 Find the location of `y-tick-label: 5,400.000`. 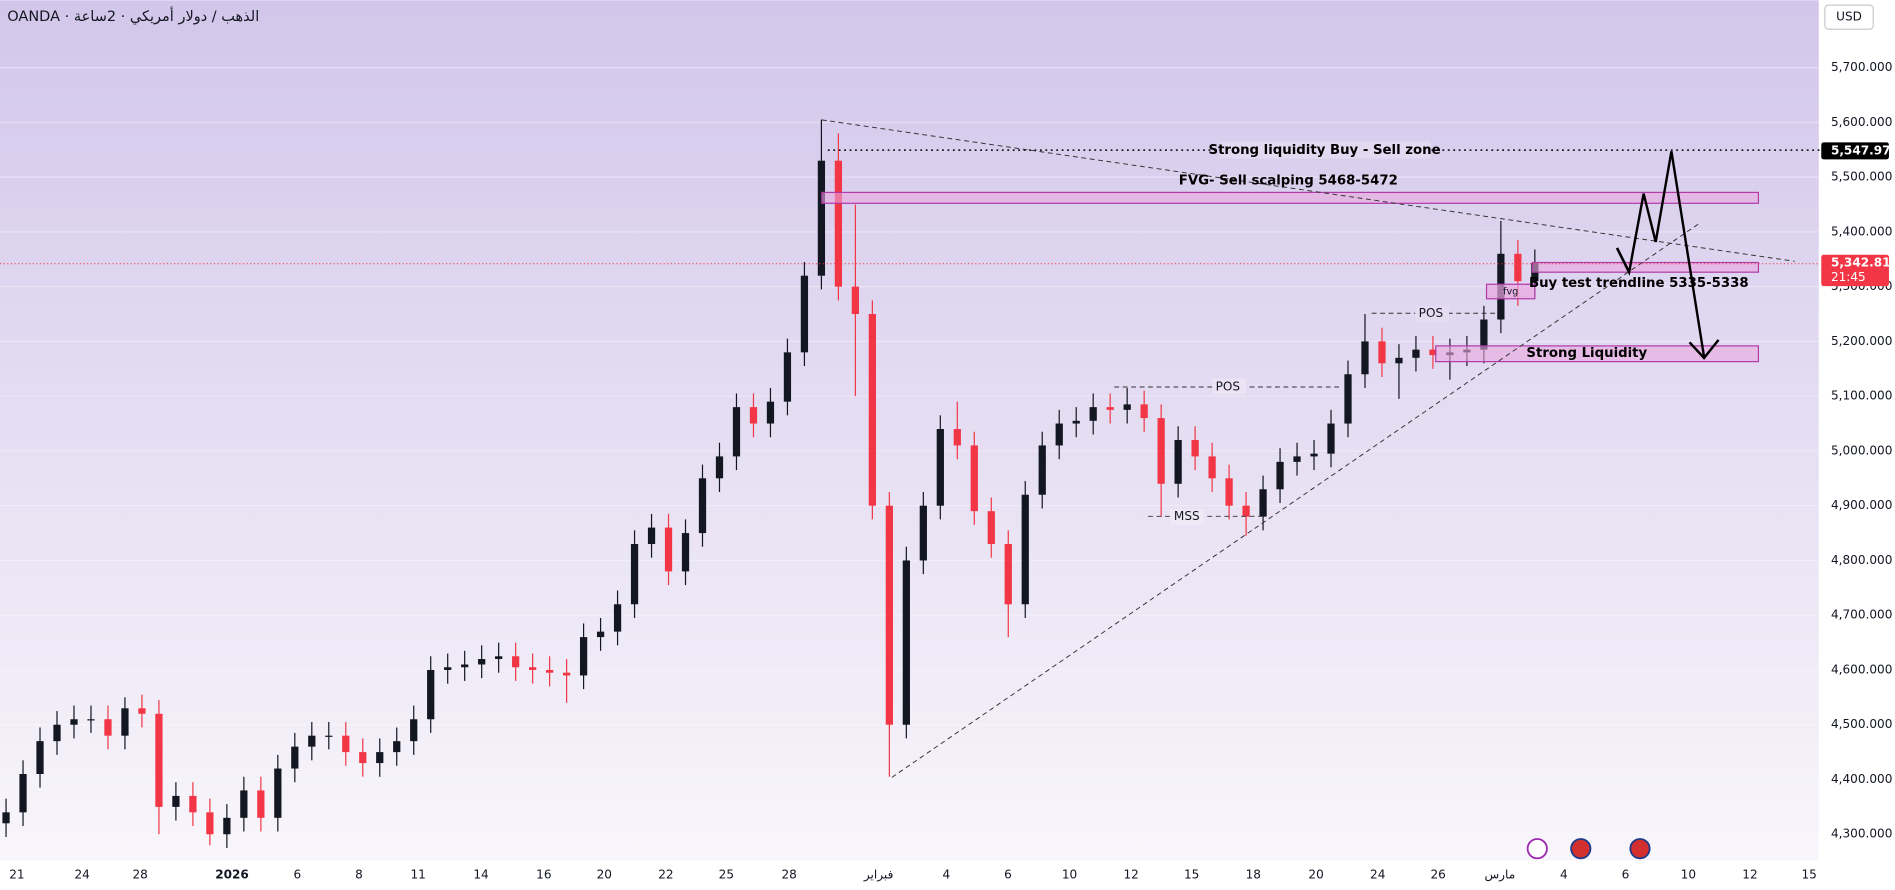

y-tick-label: 5,400.000 is located at coordinates (1861, 231).